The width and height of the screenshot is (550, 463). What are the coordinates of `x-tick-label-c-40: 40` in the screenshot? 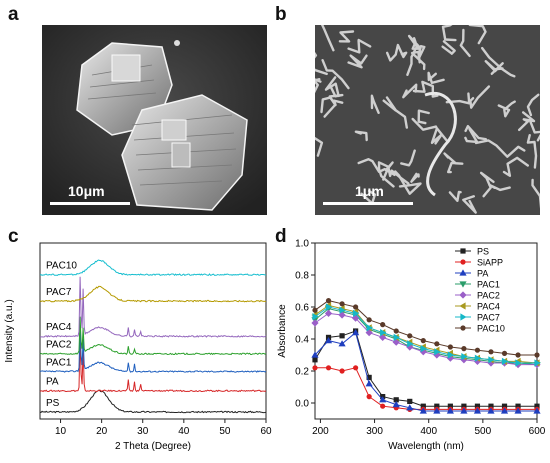 It's located at (184, 431).